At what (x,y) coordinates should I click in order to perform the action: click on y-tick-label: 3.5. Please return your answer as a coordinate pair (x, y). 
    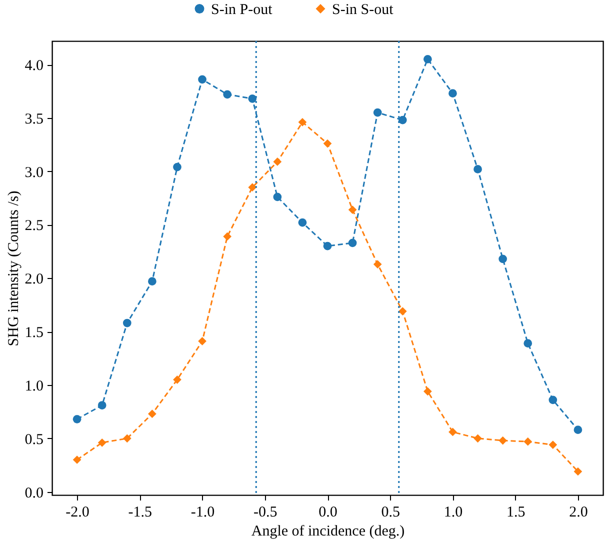
    Looking at the image, I should click on (34, 119).